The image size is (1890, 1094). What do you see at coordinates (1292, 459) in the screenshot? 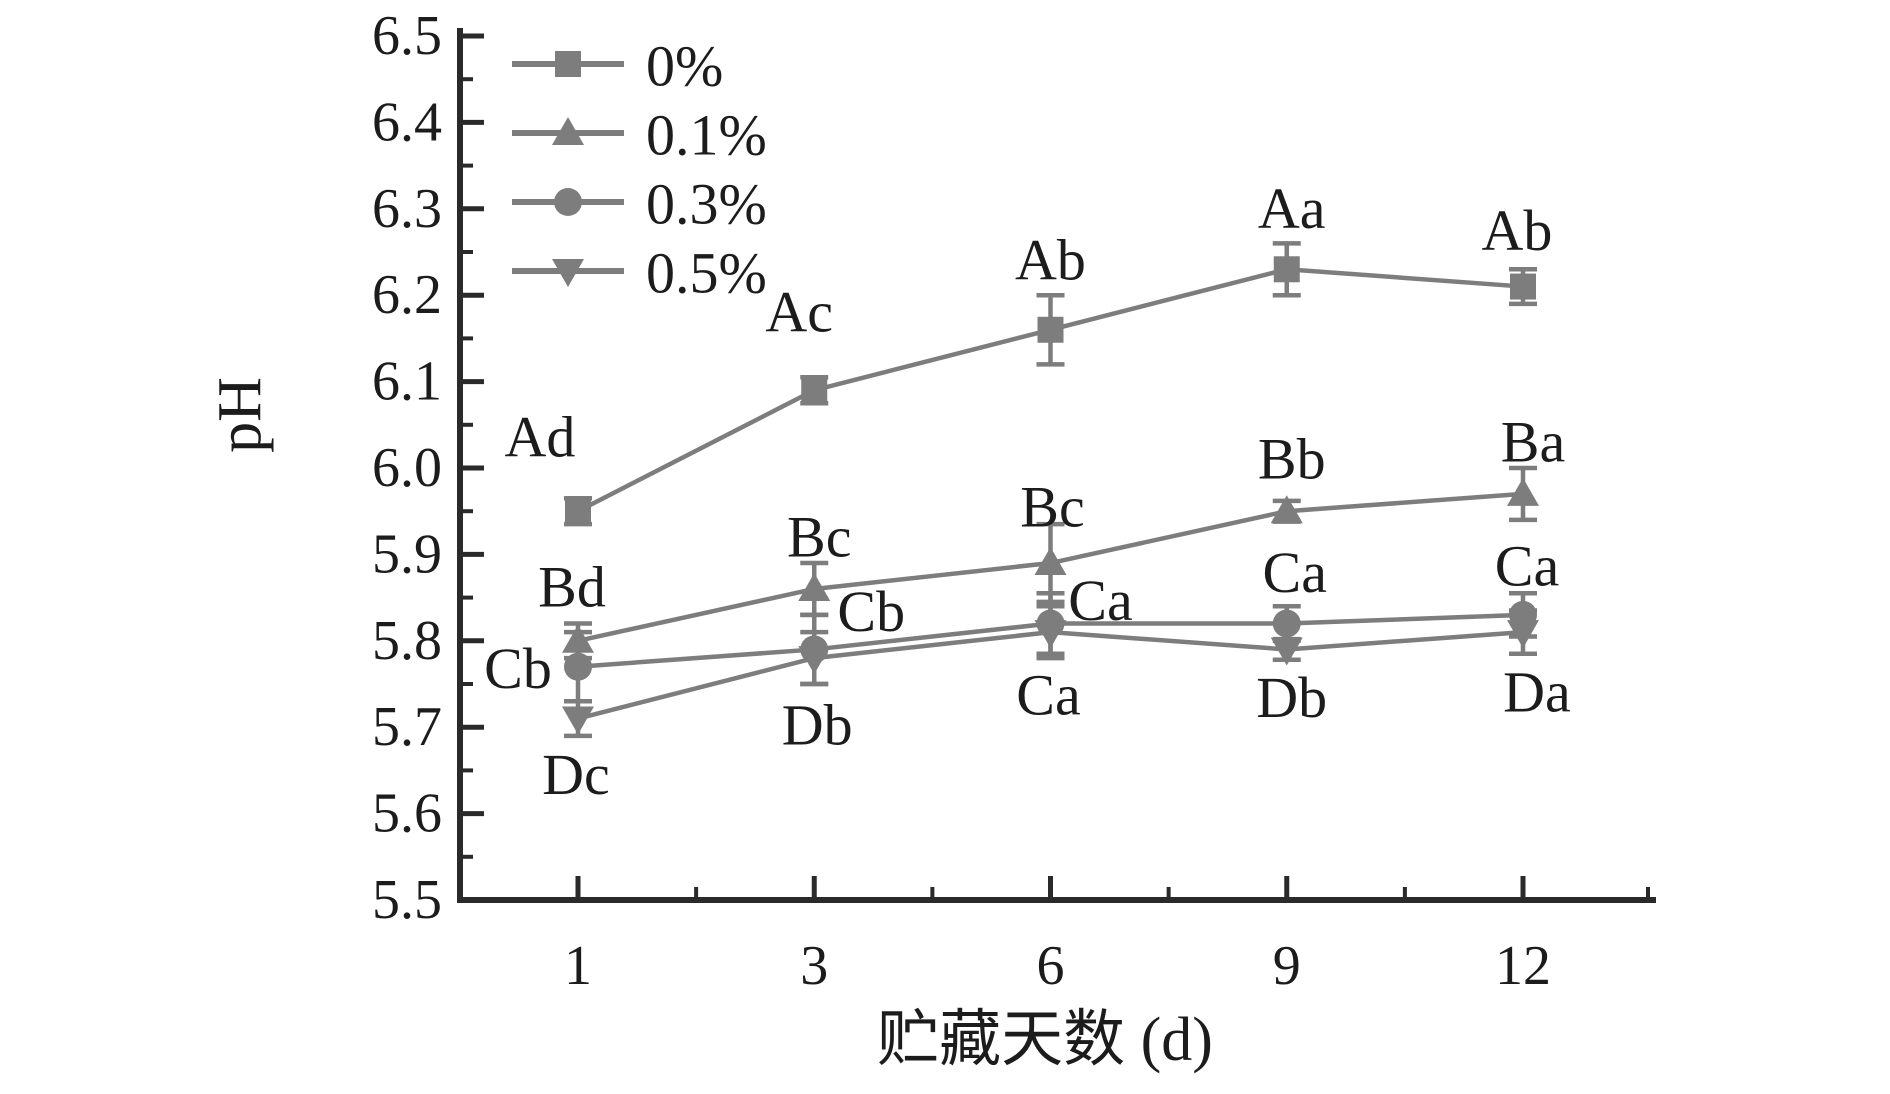
I see `point-significance-label: Bb` at bounding box center [1292, 459].